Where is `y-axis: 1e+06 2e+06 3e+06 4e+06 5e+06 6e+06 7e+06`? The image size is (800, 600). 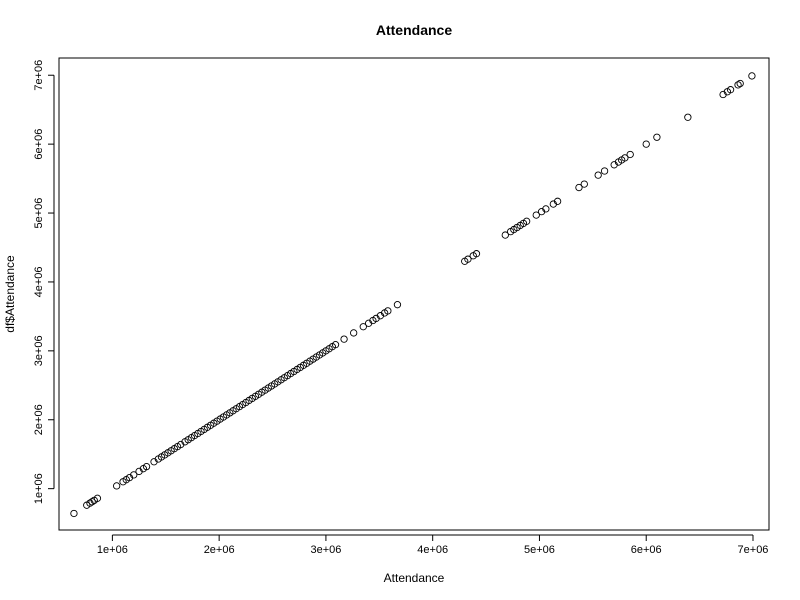
y-axis: 1e+06 2e+06 3e+06 4e+06 5e+06 6e+06 7e+06 is located at coordinates (44, 282).